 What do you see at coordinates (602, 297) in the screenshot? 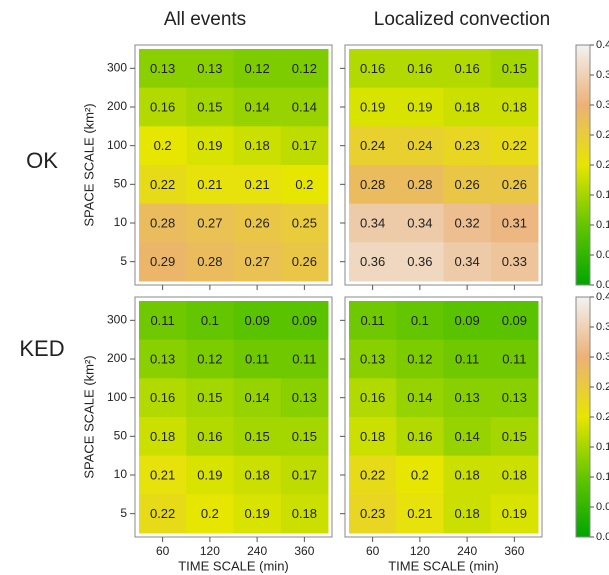
I see `colorbar-tick-label: 0.40` at bounding box center [602, 297].